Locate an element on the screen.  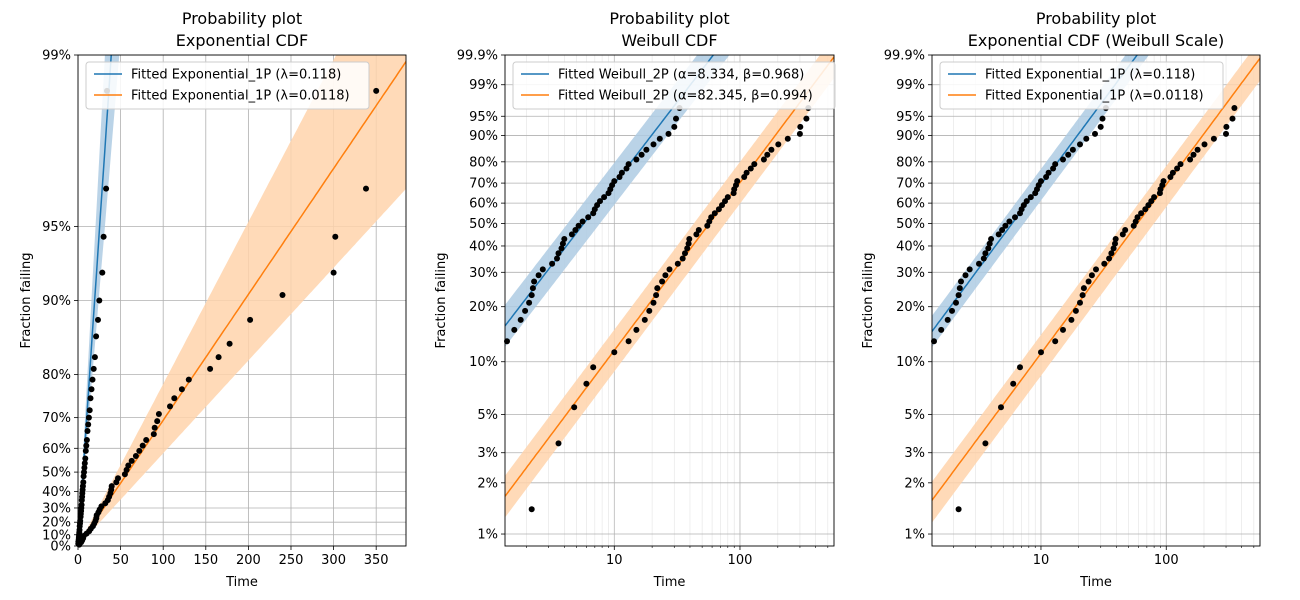
y-tick-label: 99.9% is located at coordinates (477, 56).